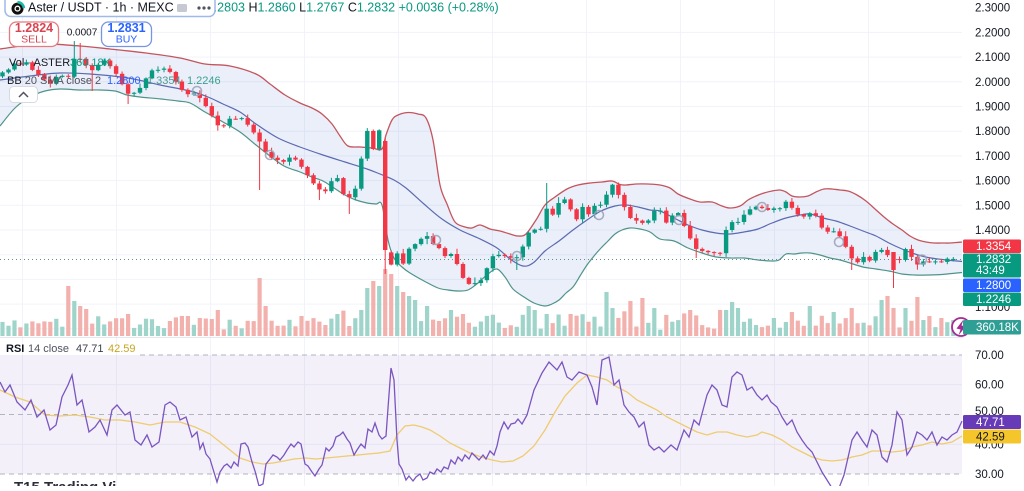 The width and height of the screenshot is (1024, 491). I want to click on svg-text: 30.00, so click(989, 475).